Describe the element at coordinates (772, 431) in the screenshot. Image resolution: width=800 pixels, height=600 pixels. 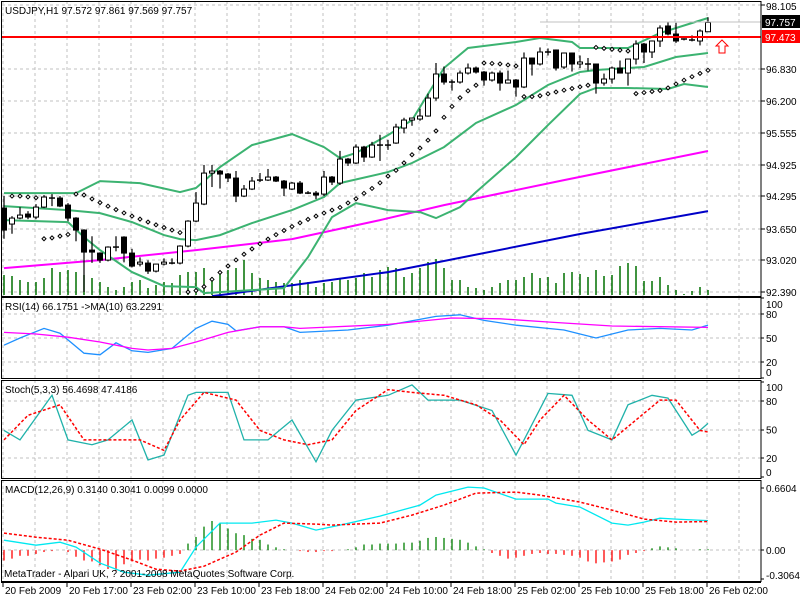
I see `indicator-axis-label: 50` at that location.